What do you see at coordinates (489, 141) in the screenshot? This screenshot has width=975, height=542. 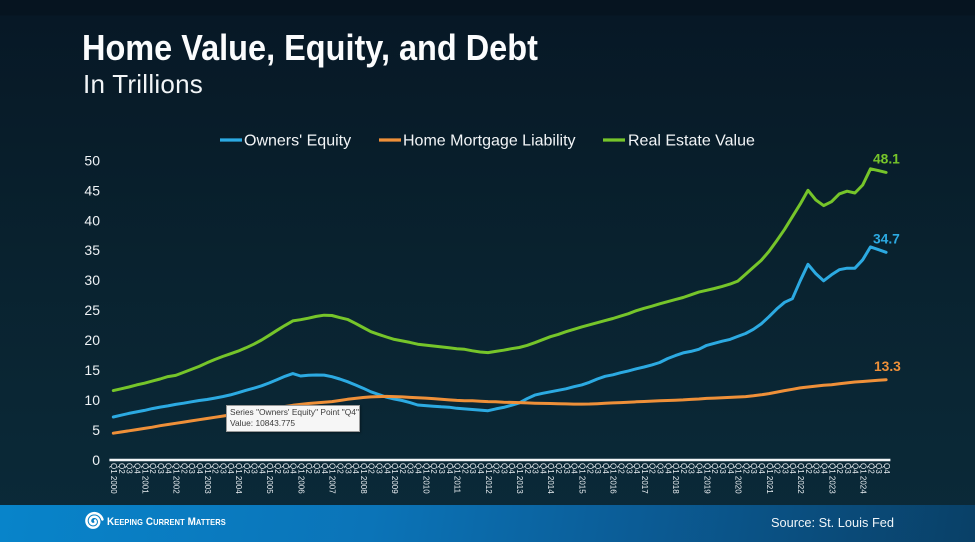 I see `svg-text: Home Mortgage Liability` at bounding box center [489, 141].